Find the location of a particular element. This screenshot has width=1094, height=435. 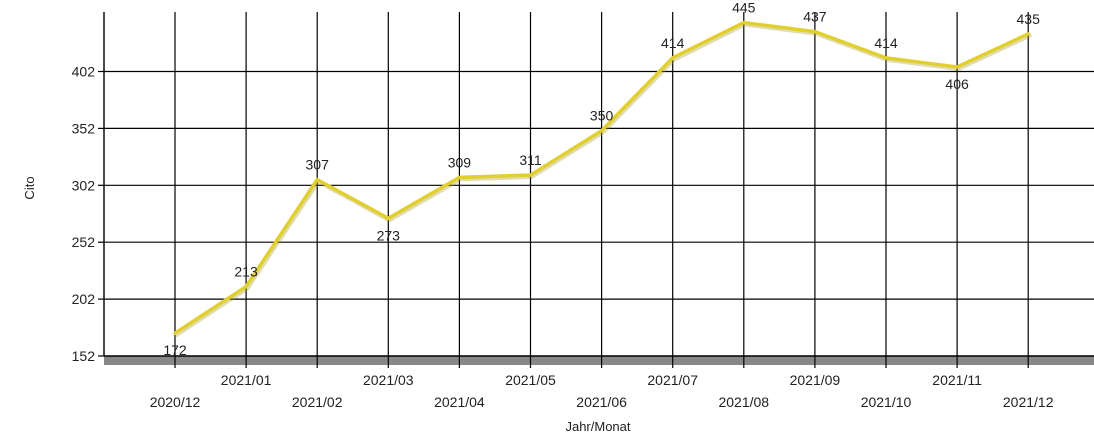

data-label: 311 is located at coordinates (530, 160).